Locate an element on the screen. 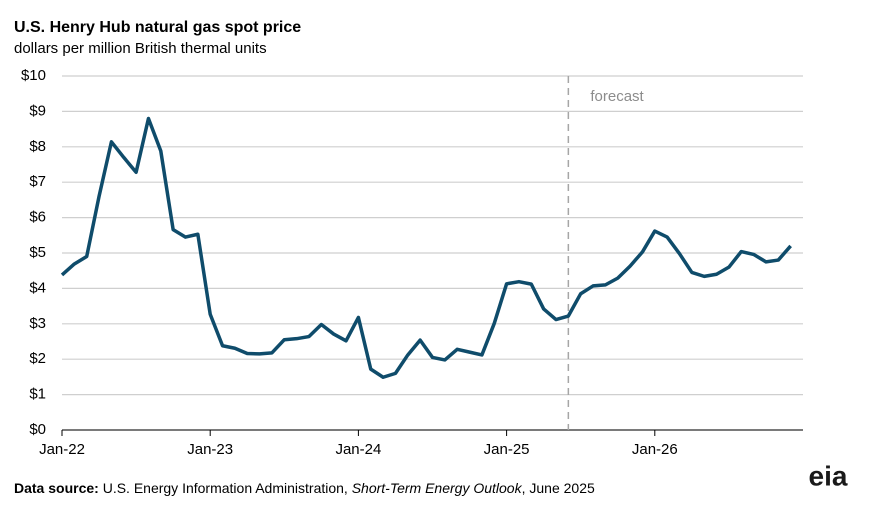  y-tick-label: $5 is located at coordinates (37, 252).